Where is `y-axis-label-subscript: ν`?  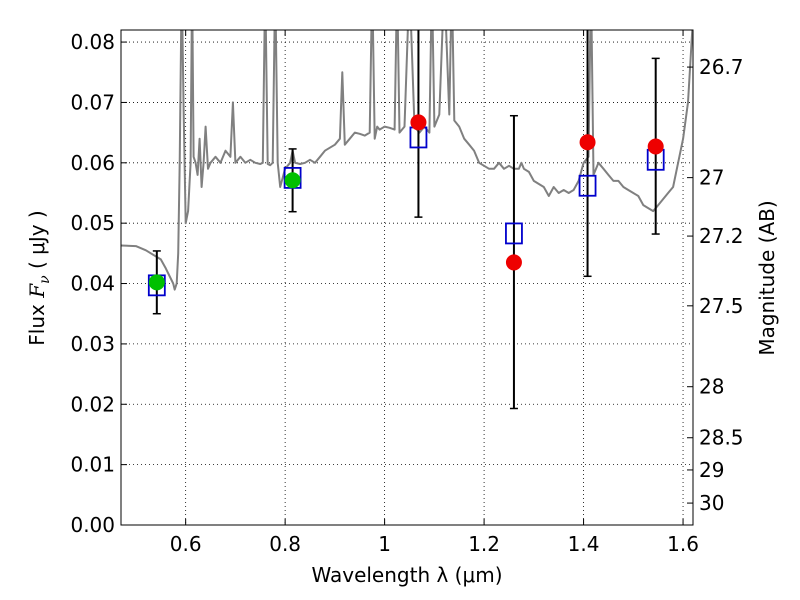 y-axis-label-subscript: ν is located at coordinates (45, 279).